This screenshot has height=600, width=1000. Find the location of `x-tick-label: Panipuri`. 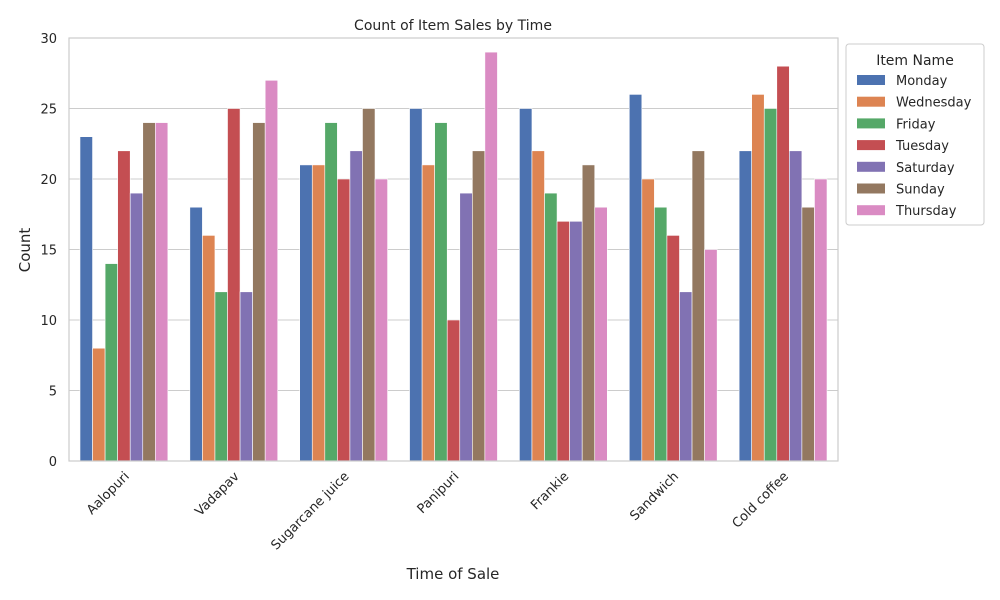

x-tick-label: Panipuri is located at coordinates (439, 493).